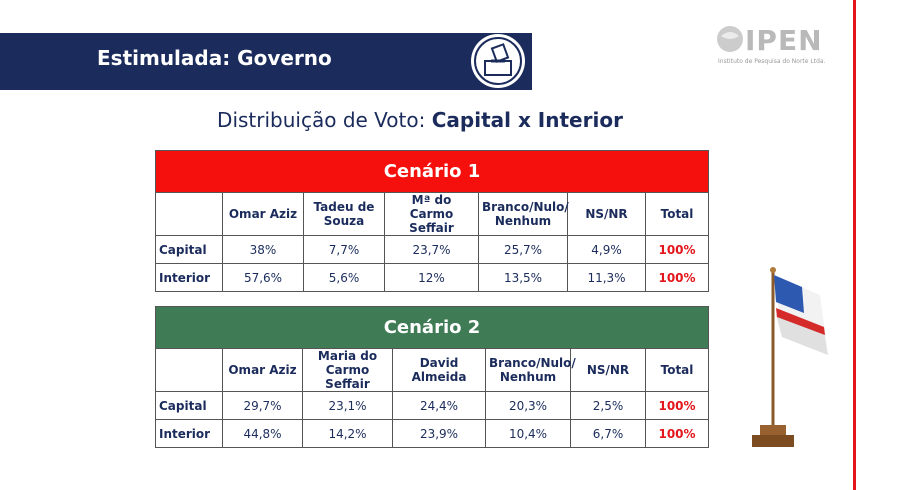 The width and height of the screenshot is (900, 490). What do you see at coordinates (523, 277) in the screenshot?
I see `cell: 13,5%` at bounding box center [523, 277].